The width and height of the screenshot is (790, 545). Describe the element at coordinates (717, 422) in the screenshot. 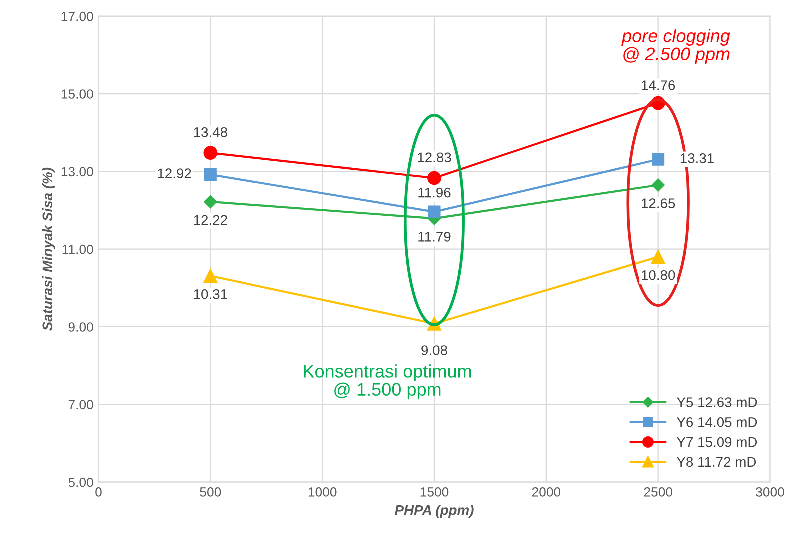

I see `legend-label: Y6 14.05 mD` at that location.